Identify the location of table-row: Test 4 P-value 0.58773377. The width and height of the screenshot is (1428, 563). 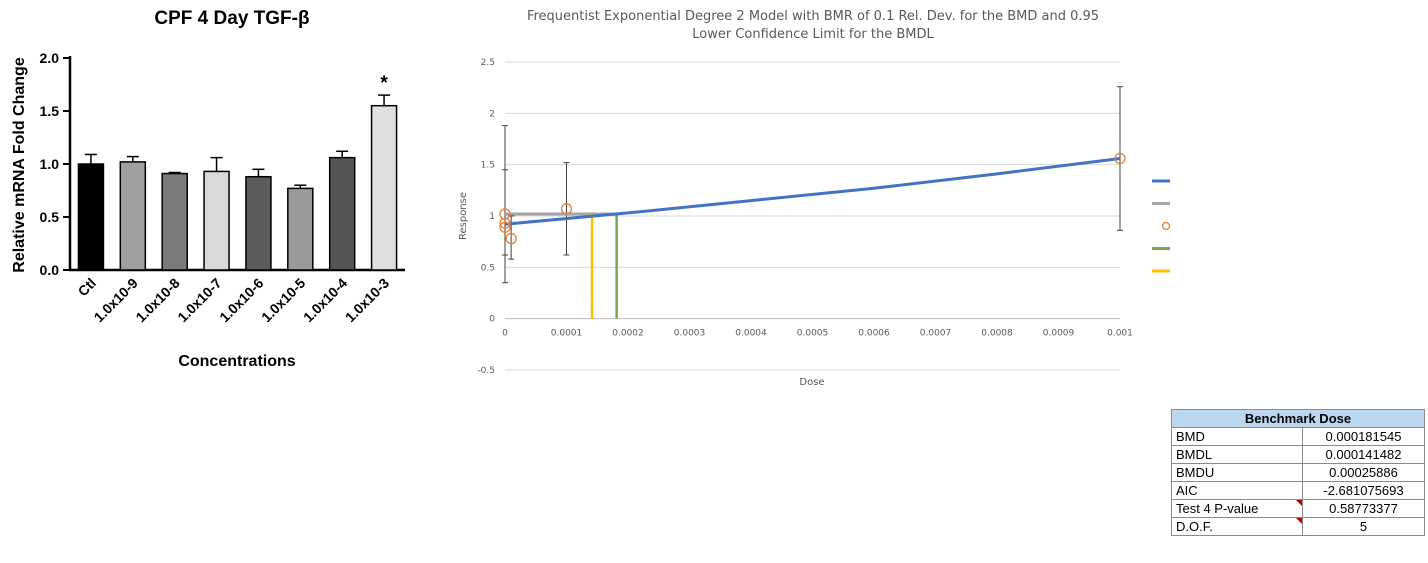
(1298, 508).